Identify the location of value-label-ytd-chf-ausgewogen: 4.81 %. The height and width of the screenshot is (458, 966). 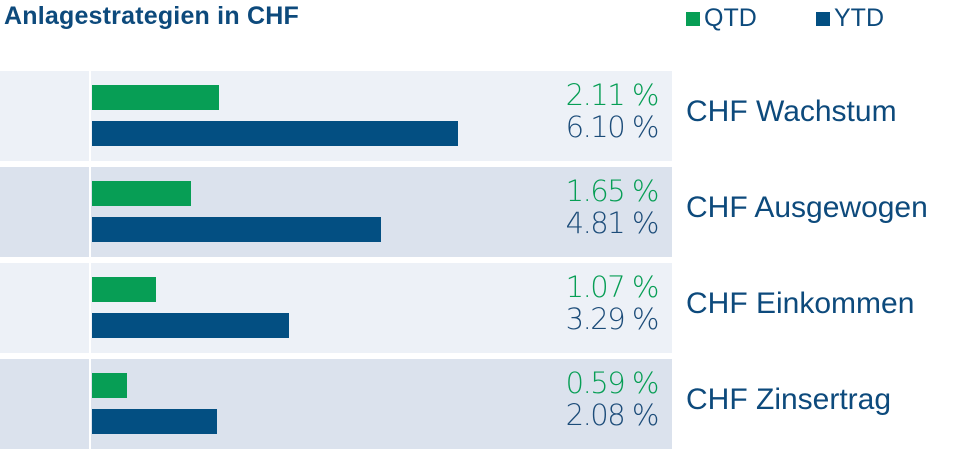
(612, 223).